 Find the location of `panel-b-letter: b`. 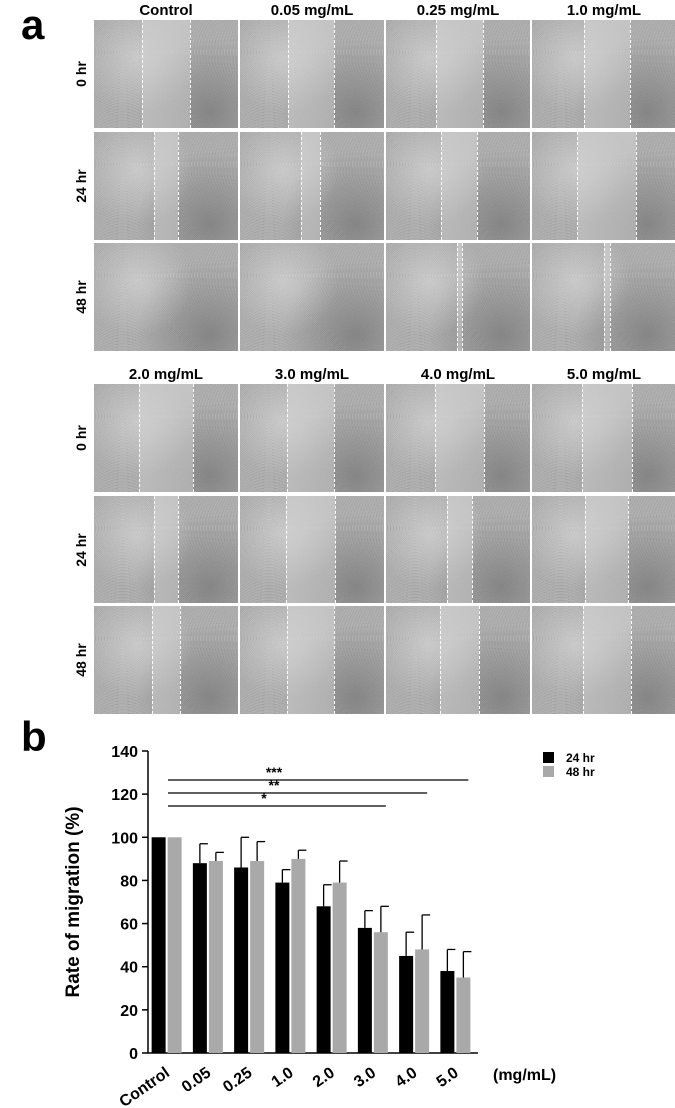

panel-b-letter: b is located at coordinates (34, 736).